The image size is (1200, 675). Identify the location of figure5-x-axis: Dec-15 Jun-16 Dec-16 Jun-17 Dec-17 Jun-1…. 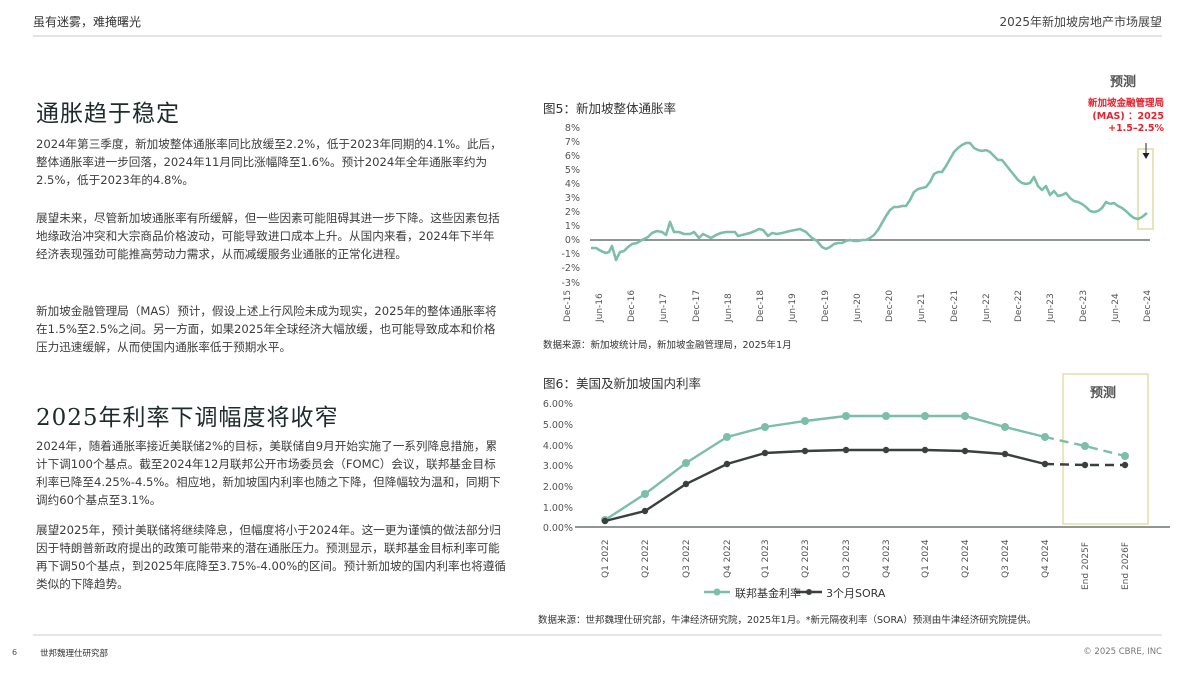
(858, 306).